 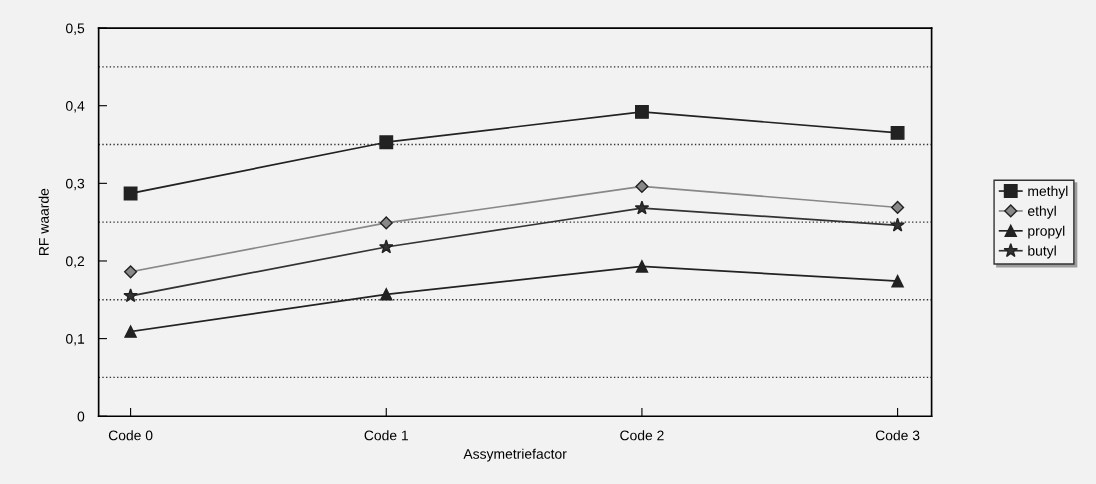 I want to click on x-tick-label: Code 2, so click(x=642, y=435).